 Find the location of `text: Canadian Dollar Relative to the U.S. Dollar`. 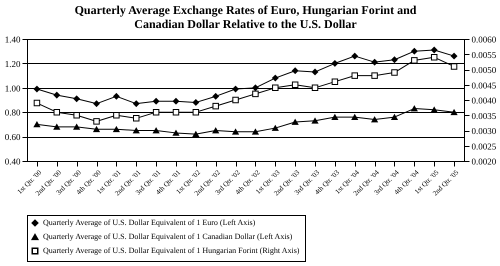

text: Canadian Dollar Relative to the U.S. Dollar is located at coordinates (245, 24).